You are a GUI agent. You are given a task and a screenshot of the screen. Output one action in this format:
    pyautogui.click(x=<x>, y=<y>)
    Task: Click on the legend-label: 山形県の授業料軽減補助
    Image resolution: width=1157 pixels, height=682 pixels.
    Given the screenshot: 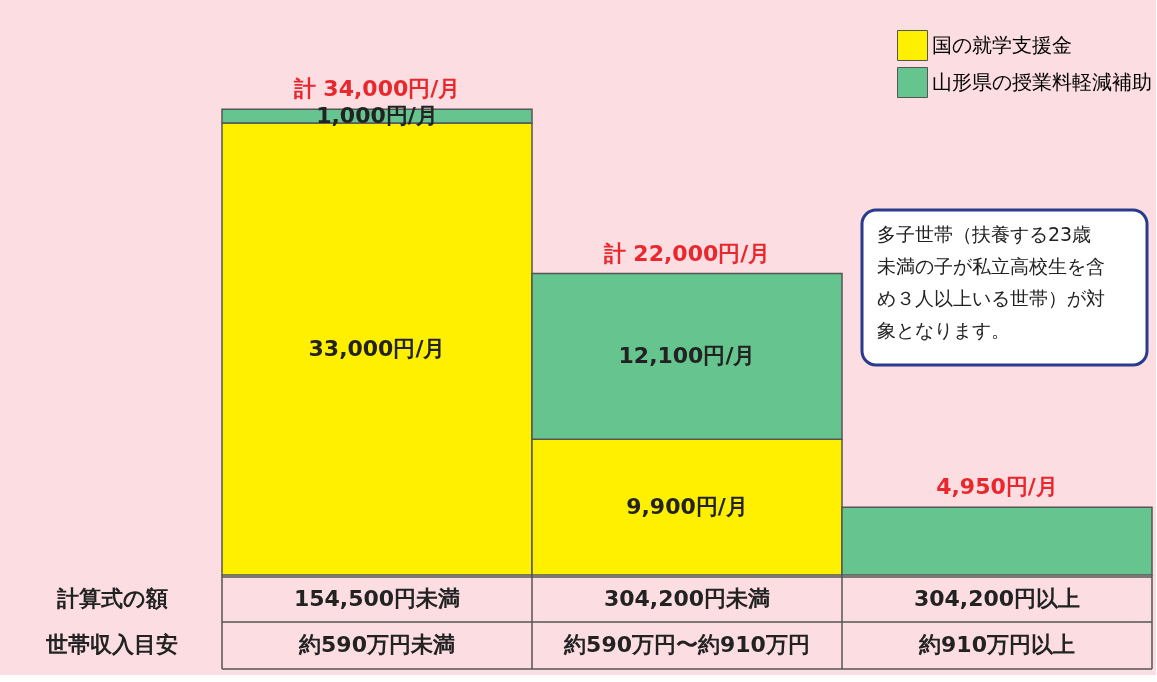 What is the action you would take?
    pyautogui.click(x=1042, y=81)
    